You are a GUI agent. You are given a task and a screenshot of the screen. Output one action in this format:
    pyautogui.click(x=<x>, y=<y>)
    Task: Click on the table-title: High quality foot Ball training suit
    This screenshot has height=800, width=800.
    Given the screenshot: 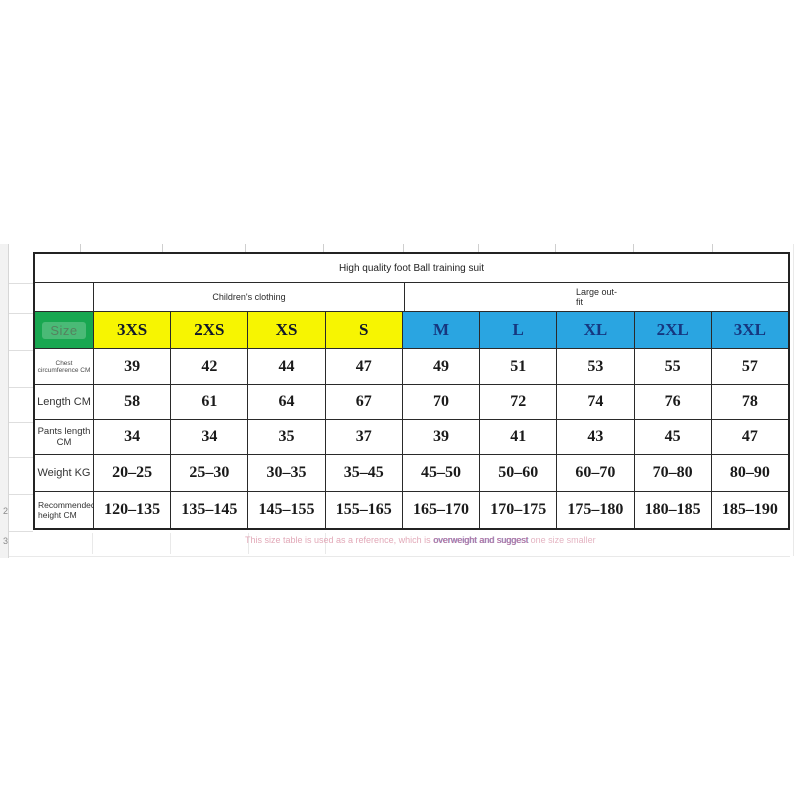 What is the action you would take?
    pyautogui.click(x=411, y=268)
    